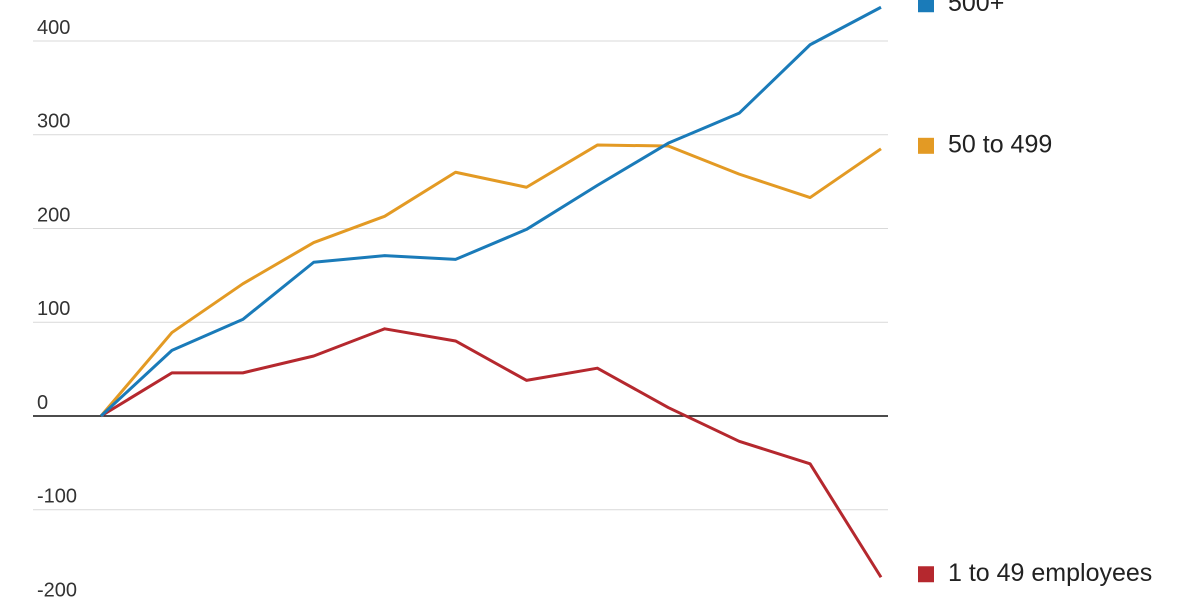 This screenshot has height=600, width=1200. Describe the element at coordinates (57, 590) in the screenshot. I see `y-tick-label: -200` at that location.